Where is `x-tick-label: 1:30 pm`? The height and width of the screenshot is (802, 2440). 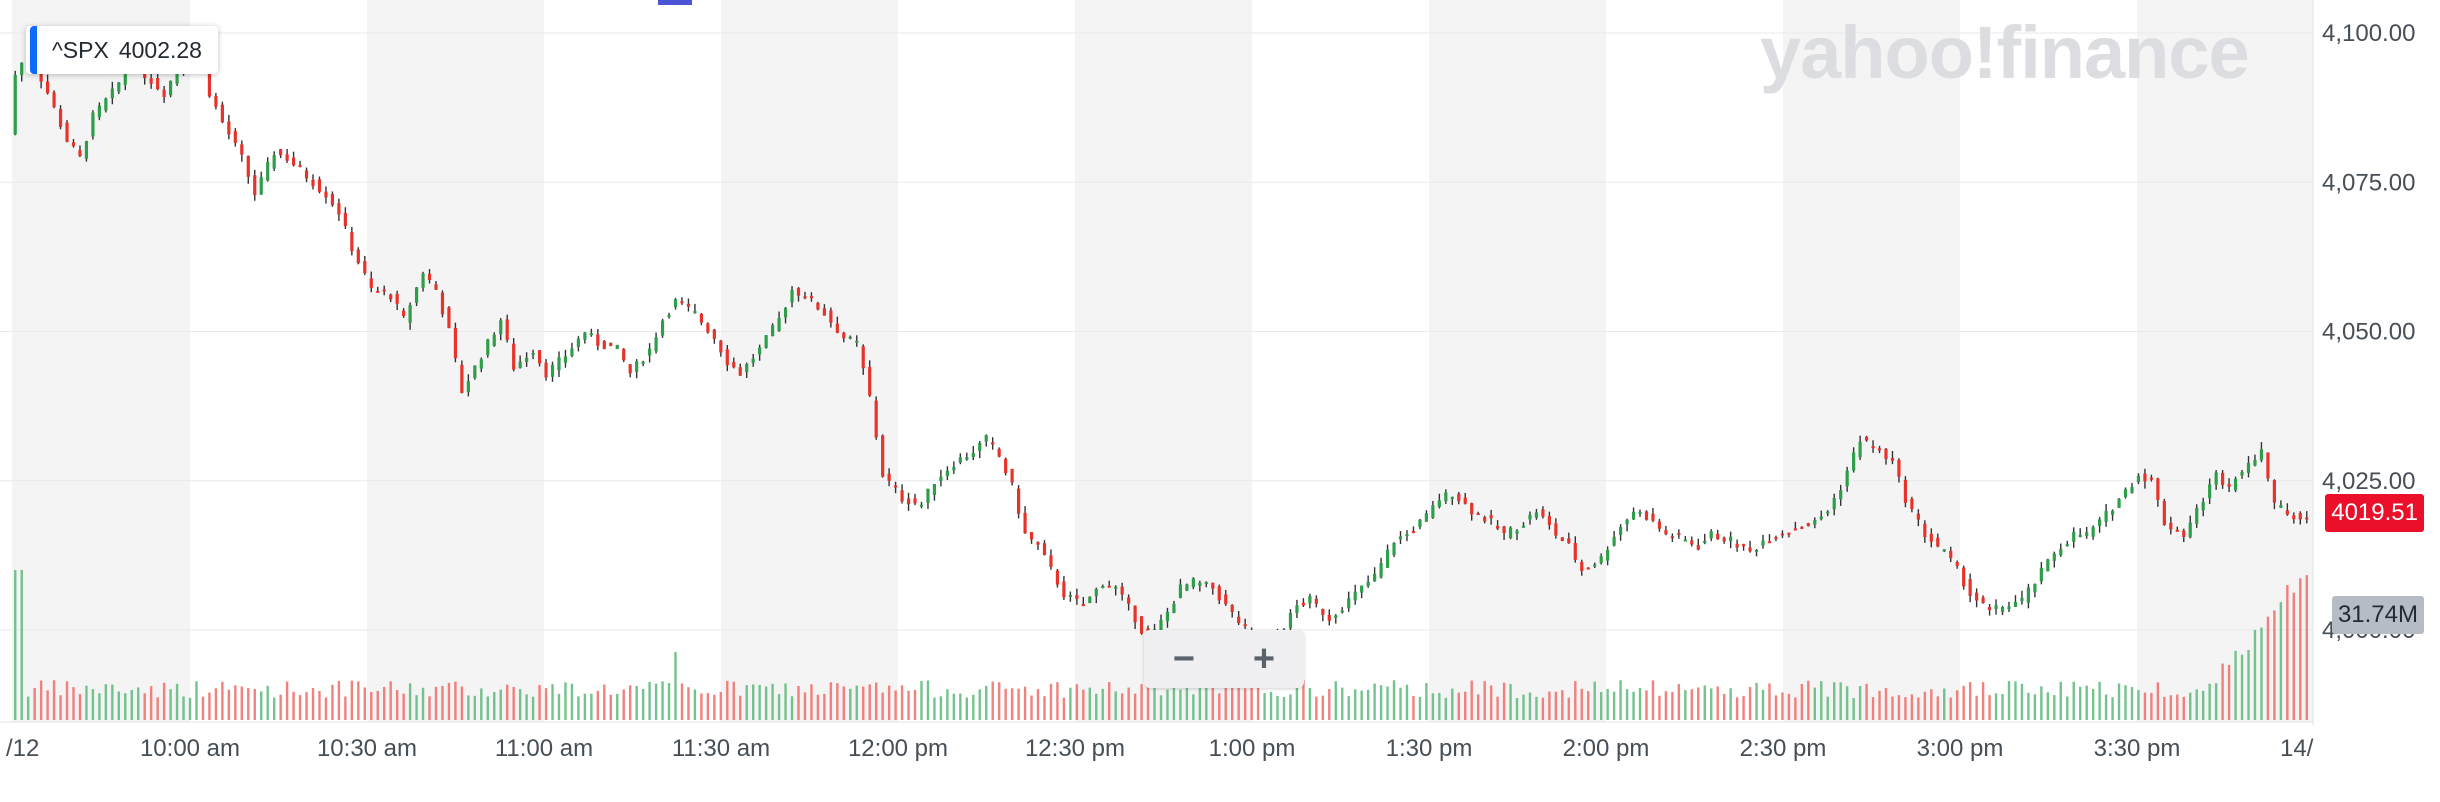 x-tick-label: 1:30 pm is located at coordinates (1429, 748).